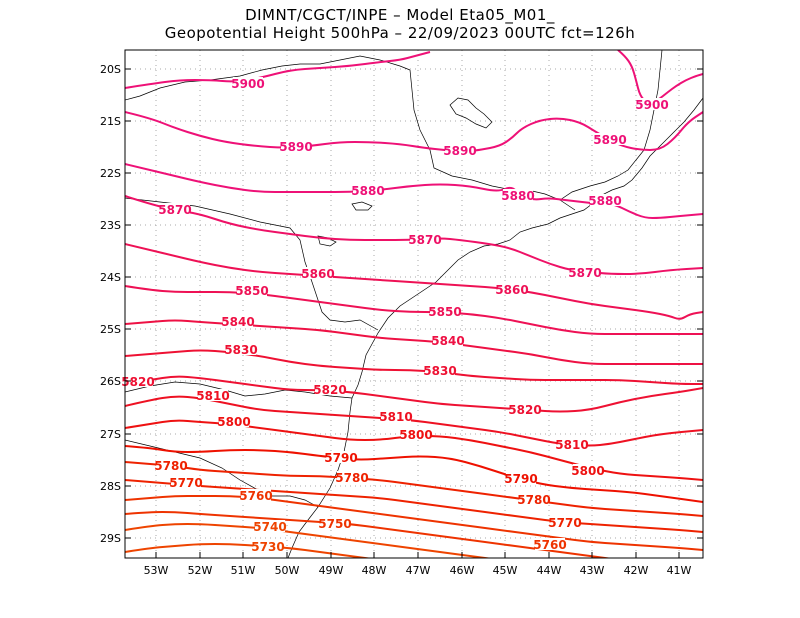  What do you see at coordinates (110, 381) in the screenshot?
I see `lat-label-26s: 26S` at bounding box center [110, 381].